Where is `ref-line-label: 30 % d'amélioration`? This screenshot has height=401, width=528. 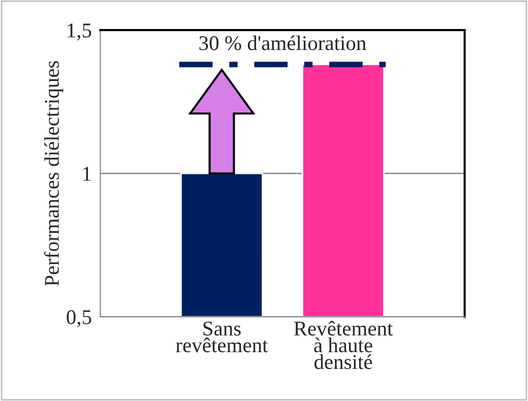
ref-line-label: 30 % d'amélioration is located at coordinates (282, 43).